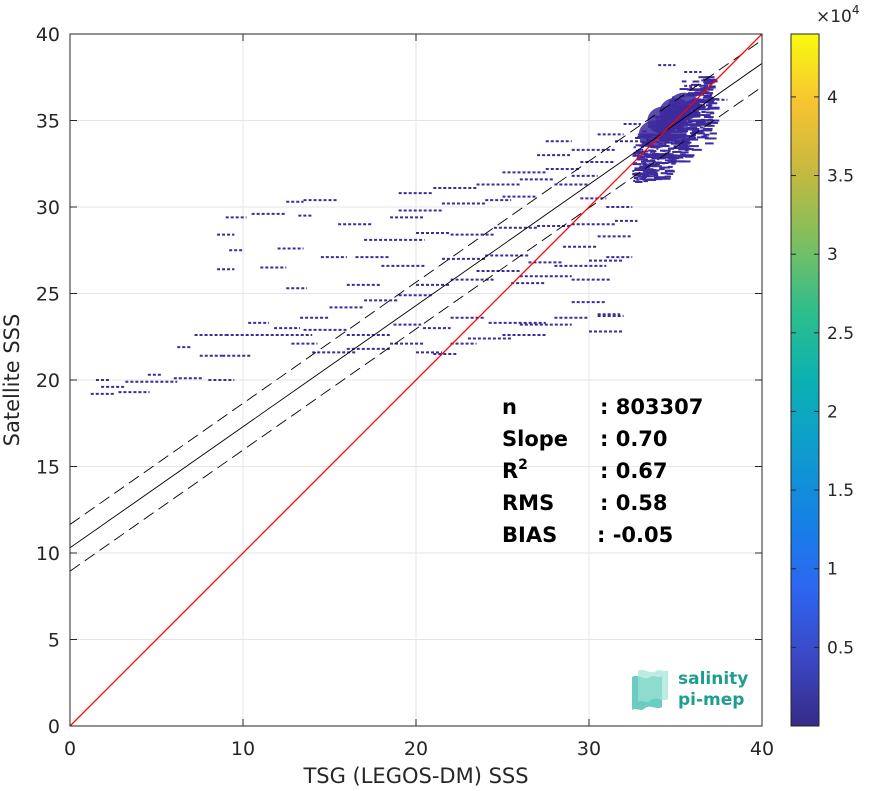  I want to click on stats-value: : 803307, so click(651, 407).